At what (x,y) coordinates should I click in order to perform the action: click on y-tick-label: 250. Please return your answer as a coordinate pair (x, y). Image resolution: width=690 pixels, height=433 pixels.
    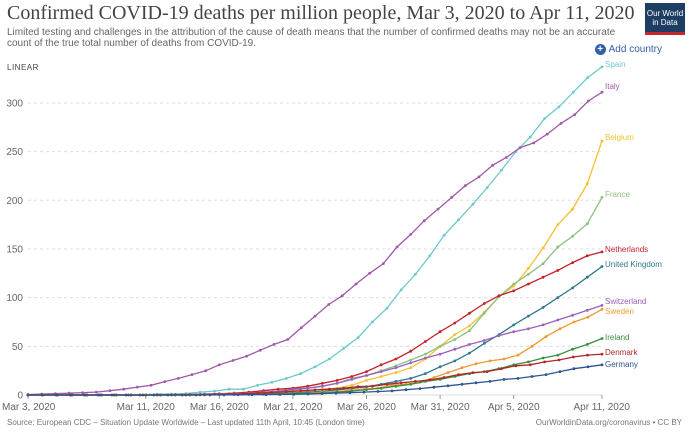
    Looking at the image, I should click on (14, 152).